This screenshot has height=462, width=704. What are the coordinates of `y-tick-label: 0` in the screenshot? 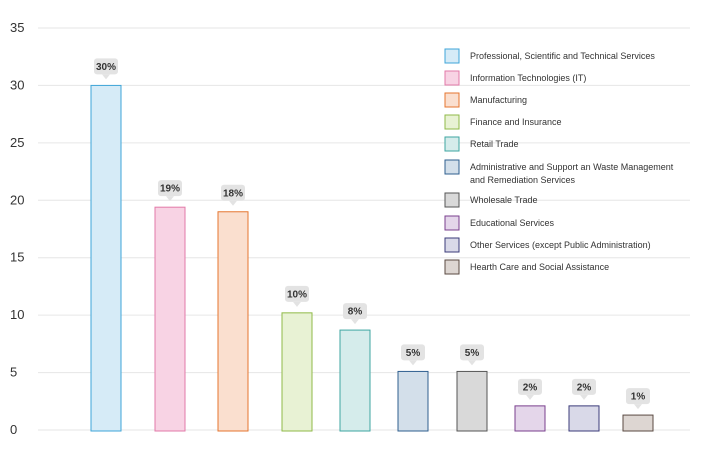 It's located at (13, 429).